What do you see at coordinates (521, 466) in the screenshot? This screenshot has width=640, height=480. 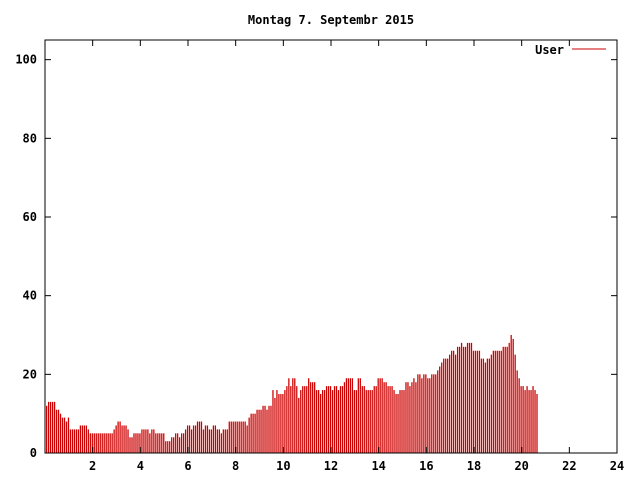 I see `x-tick-label: 20` at bounding box center [521, 466].